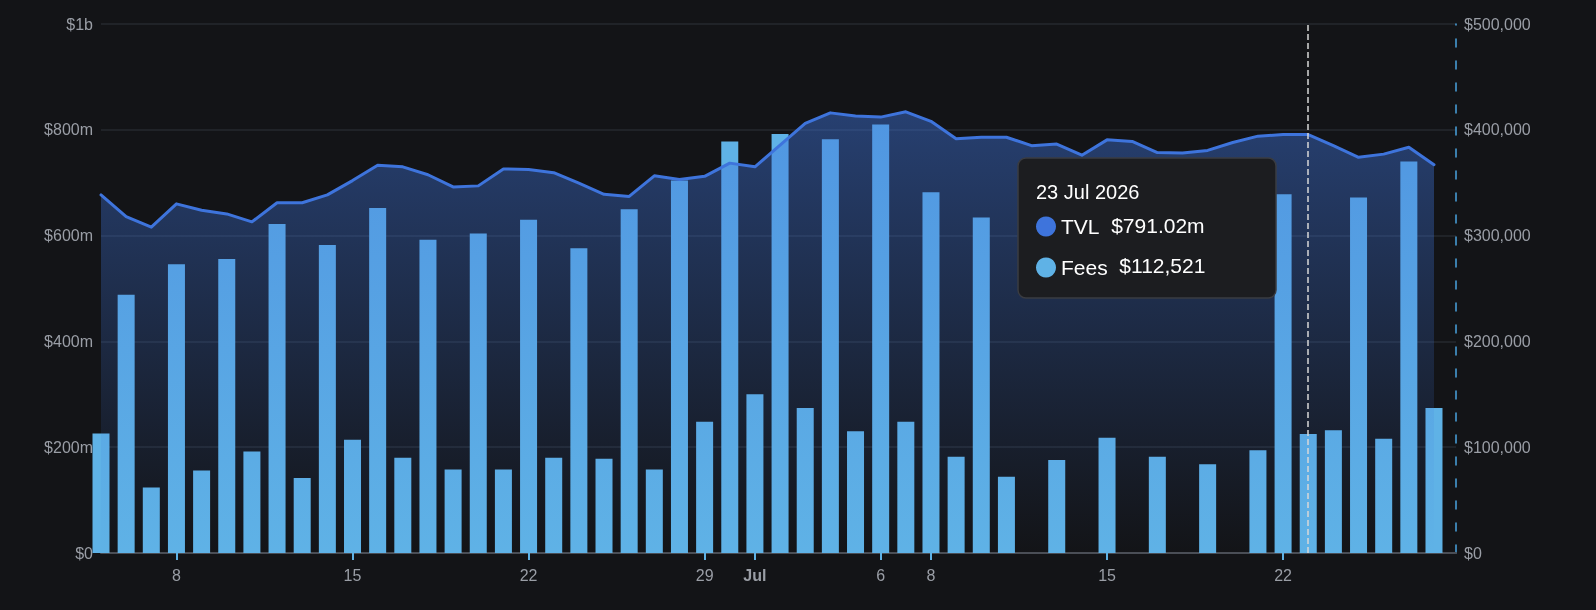  What do you see at coordinates (1497, 24) in the screenshot?
I see `y2-tick-label: $500,000` at bounding box center [1497, 24].